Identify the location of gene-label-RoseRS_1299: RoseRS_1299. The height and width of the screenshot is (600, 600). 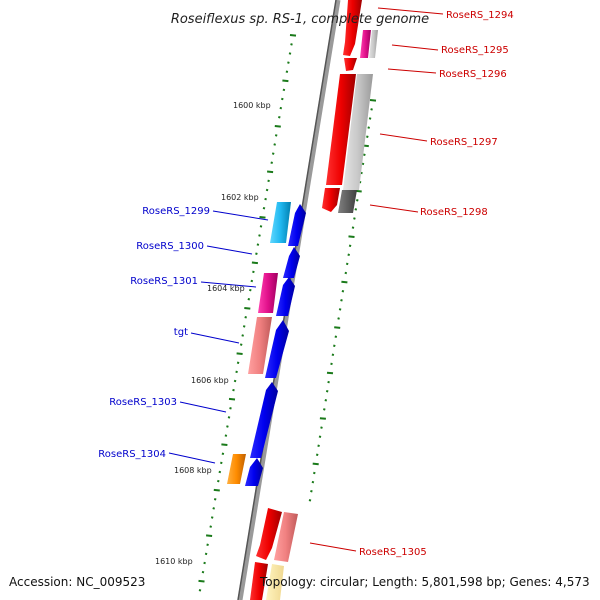
(176, 211).